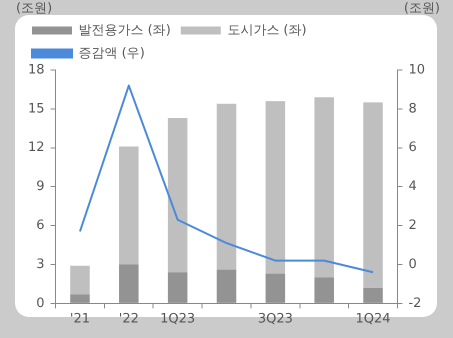  Describe the element at coordinates (412, 108) in the screenshot. I see `y2-tick-label: 8` at that location.